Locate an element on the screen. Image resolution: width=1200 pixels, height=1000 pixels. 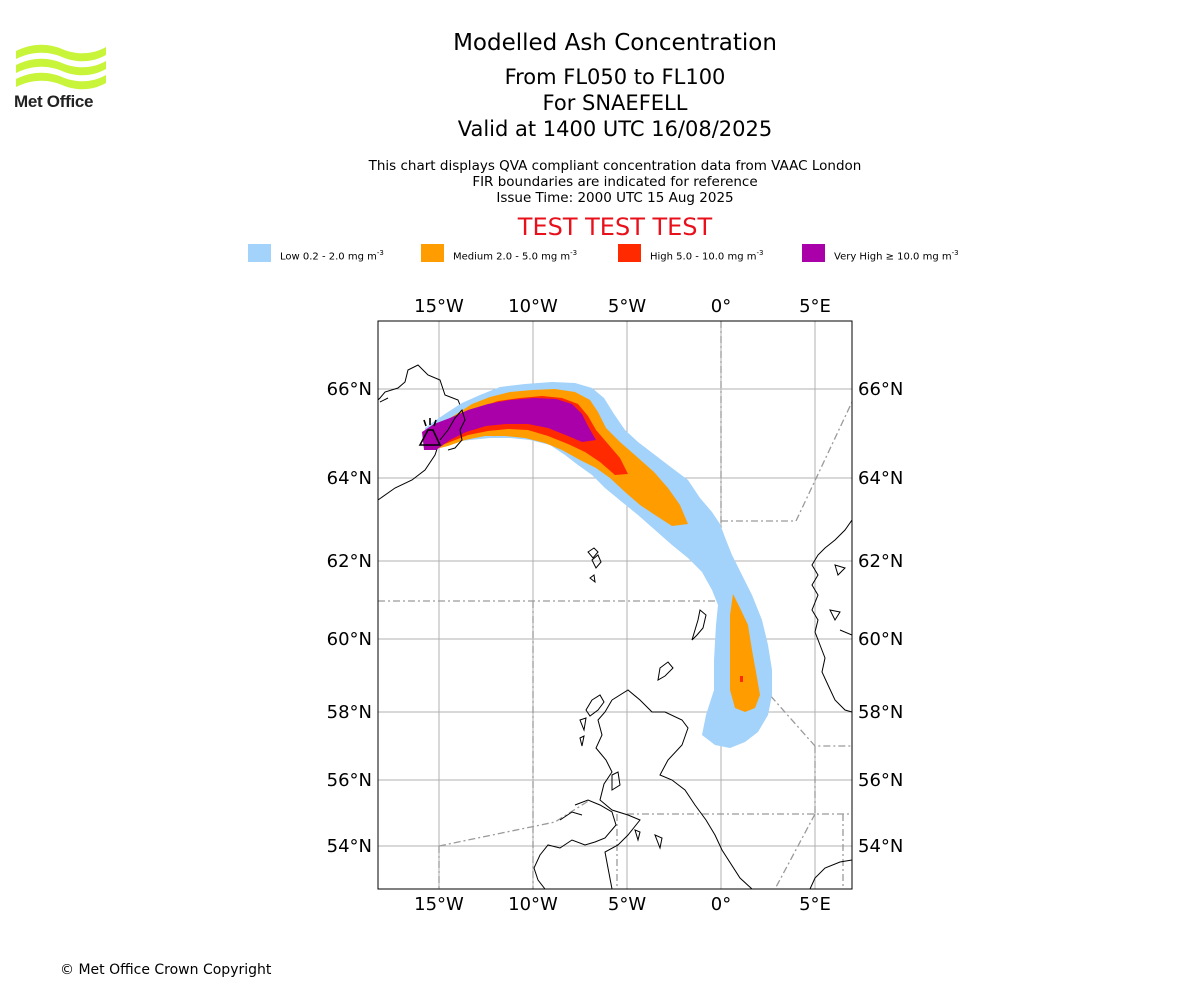
lon-tick-bottom-1: 10°W is located at coordinates (533, 904).